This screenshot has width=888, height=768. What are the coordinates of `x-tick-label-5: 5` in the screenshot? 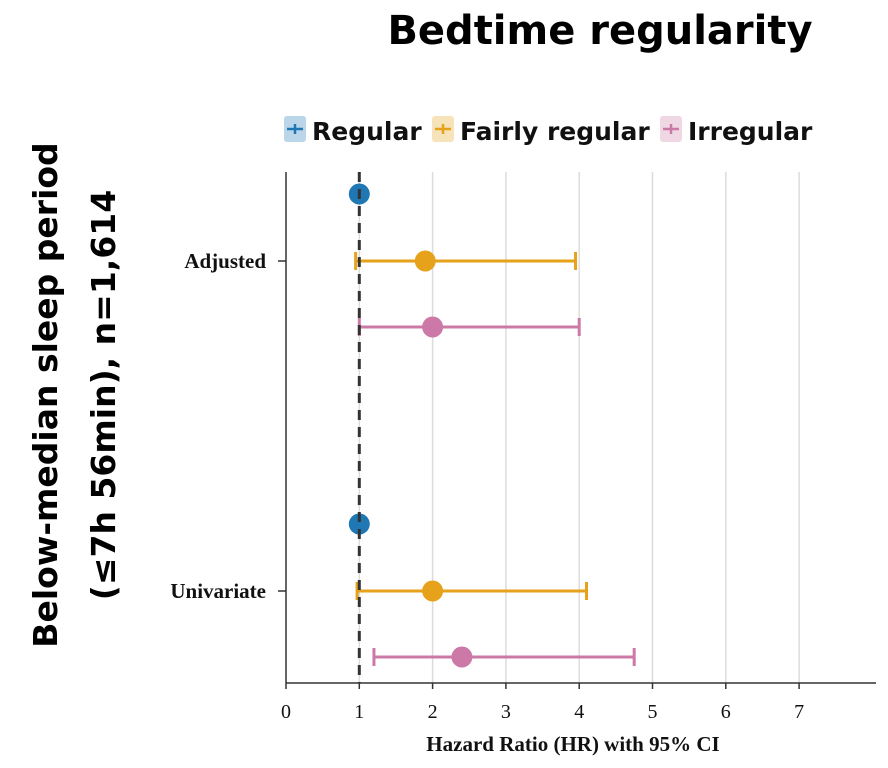 It's located at (653, 712).